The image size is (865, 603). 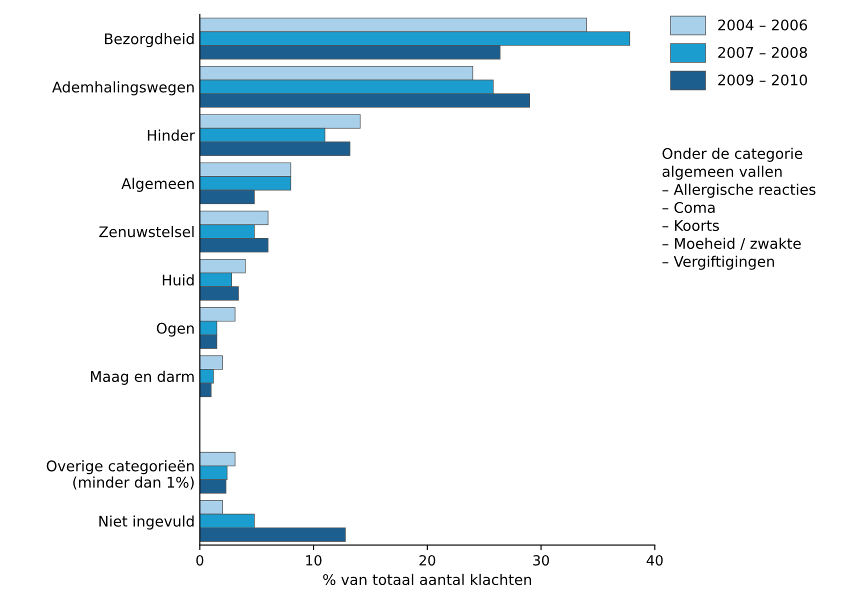 What do you see at coordinates (146, 522) in the screenshot?
I see `y-tick-label: Niet ingevuld` at bounding box center [146, 522].